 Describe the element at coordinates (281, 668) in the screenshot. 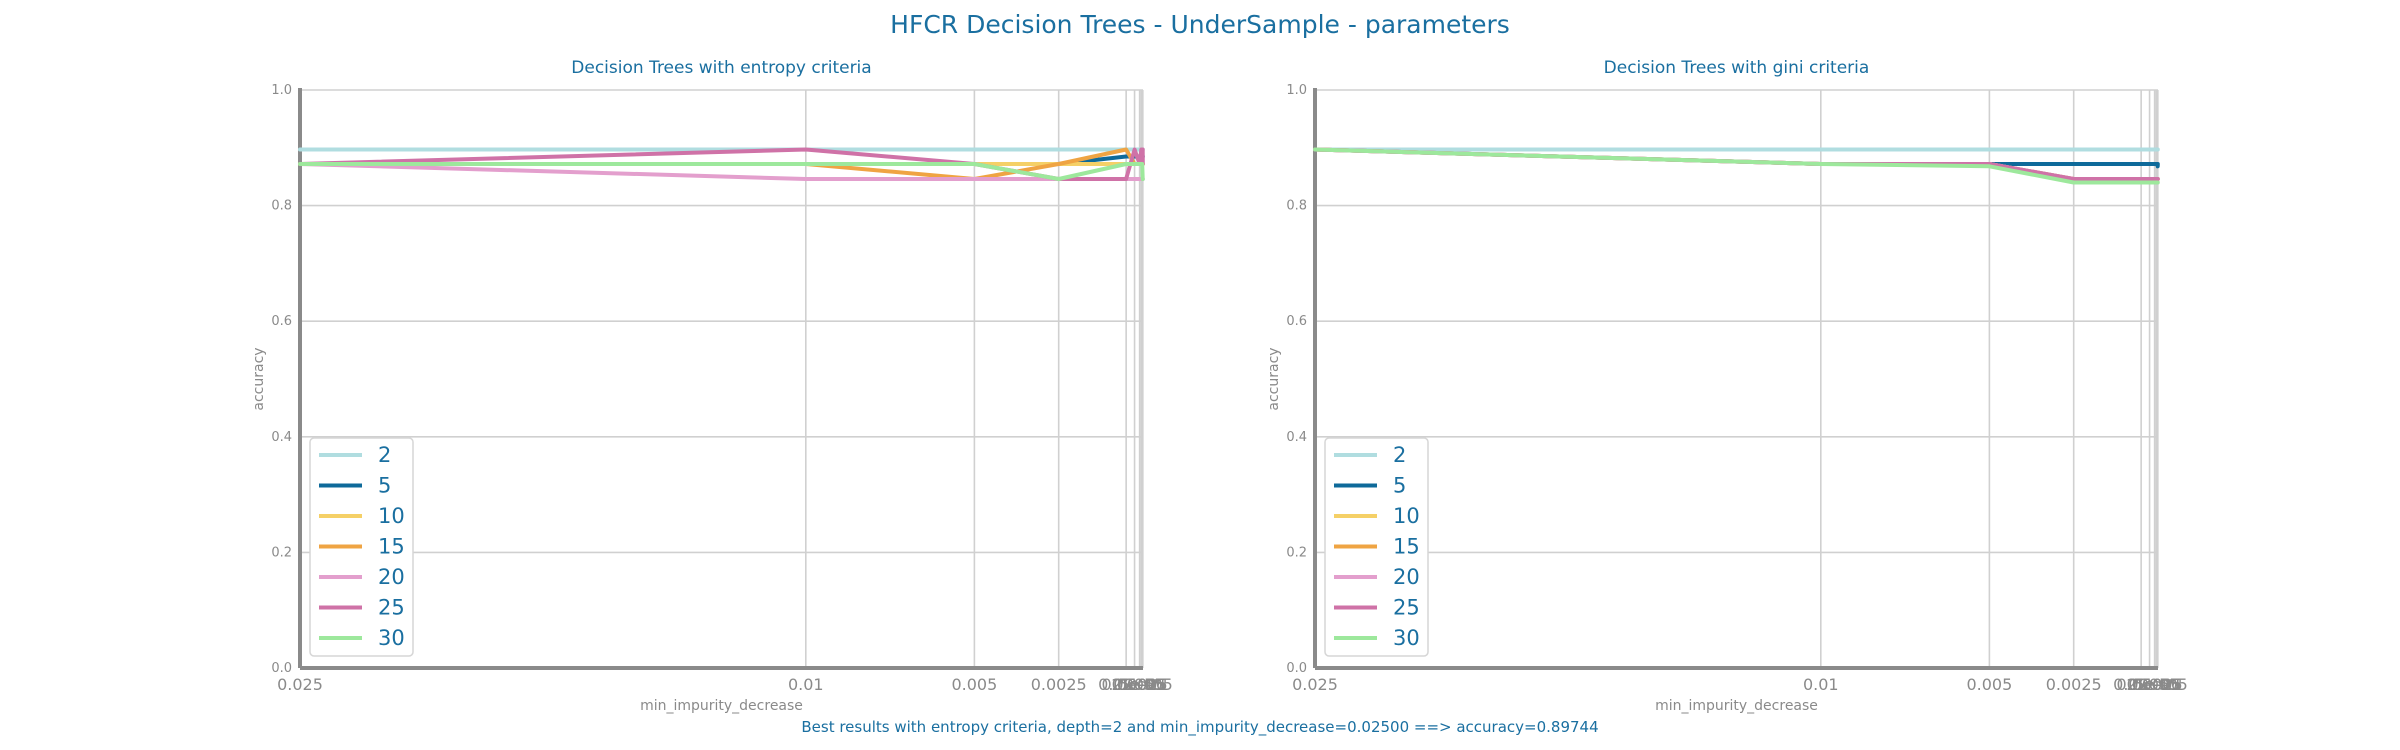

I see `entropy-ytick-label: 0.0` at that location.